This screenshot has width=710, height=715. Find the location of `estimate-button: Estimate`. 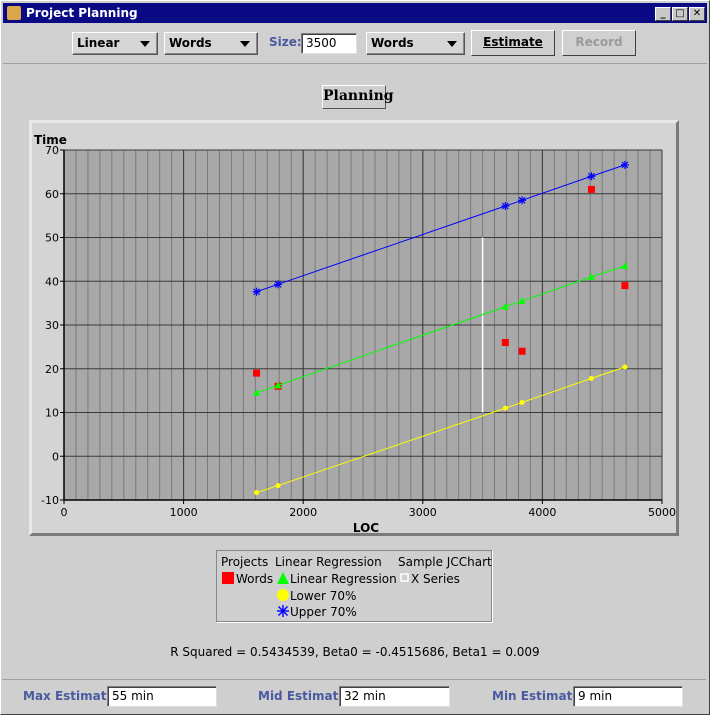

estimate-button: Estimate is located at coordinates (513, 43).